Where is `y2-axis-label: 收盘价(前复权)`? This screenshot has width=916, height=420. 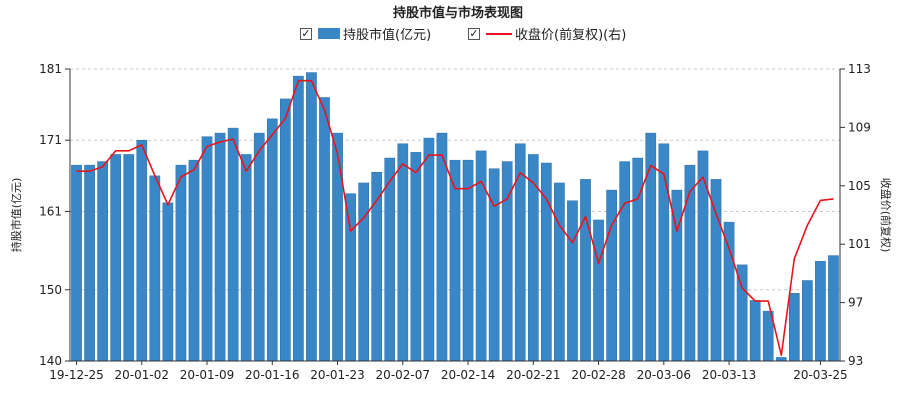 y2-axis-label: 收盘价(前复权) is located at coordinates (886, 215).